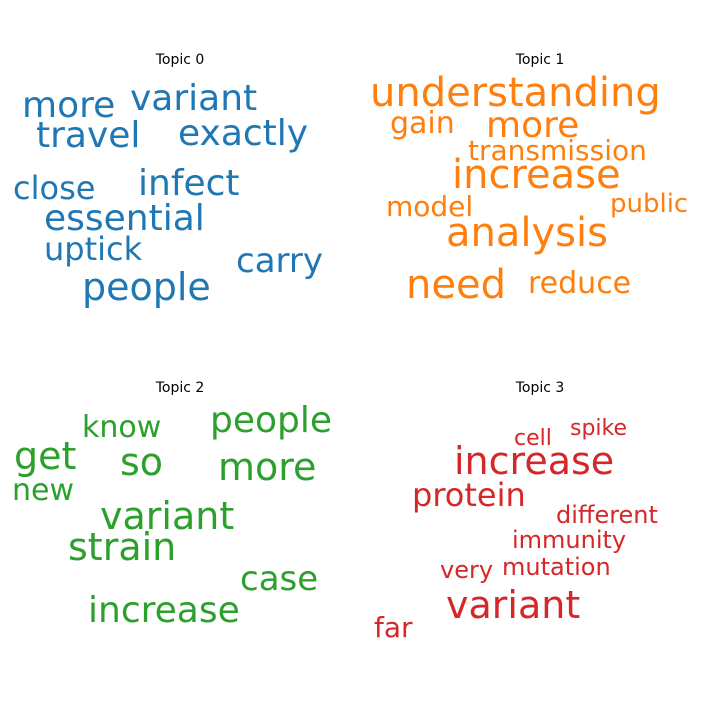 The image size is (720, 720). Describe the element at coordinates (93, 249) in the screenshot. I see `word-uptick: uptick` at that location.